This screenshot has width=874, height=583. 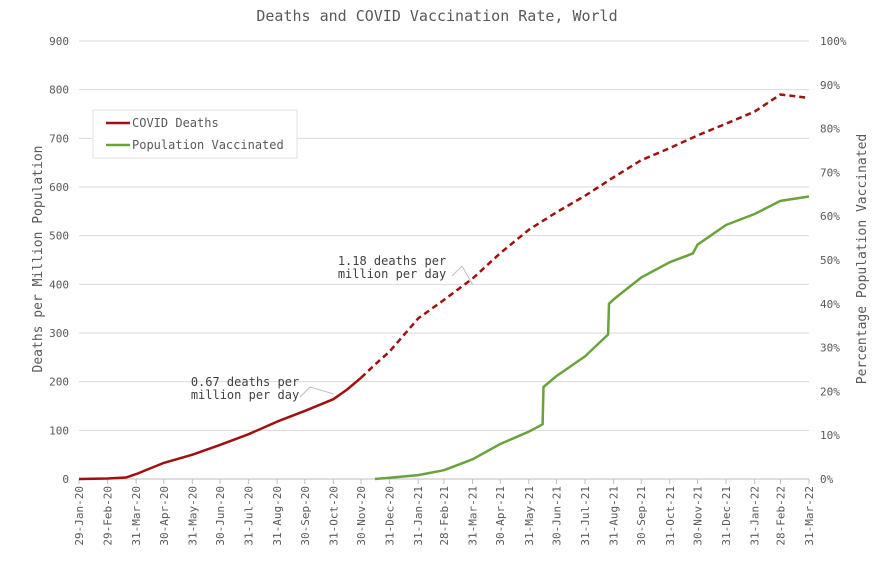 I want to click on x-tick-label: 30-Jun-21, so click(x=556, y=516).